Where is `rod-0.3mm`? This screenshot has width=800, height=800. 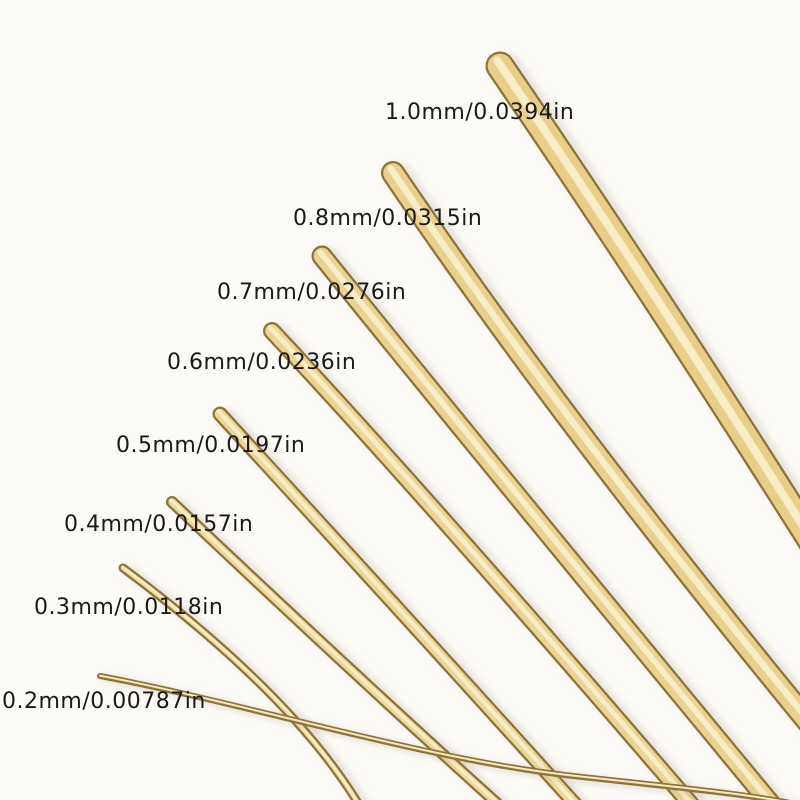 rod-0.3mm is located at coordinates (243, 681).